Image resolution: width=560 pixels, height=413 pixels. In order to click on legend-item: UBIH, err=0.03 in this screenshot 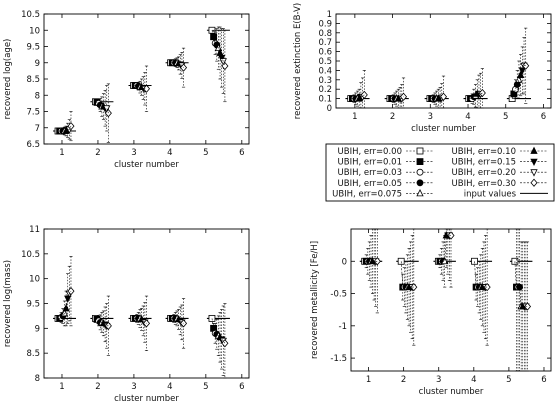, I will do `click(386, 173)`.